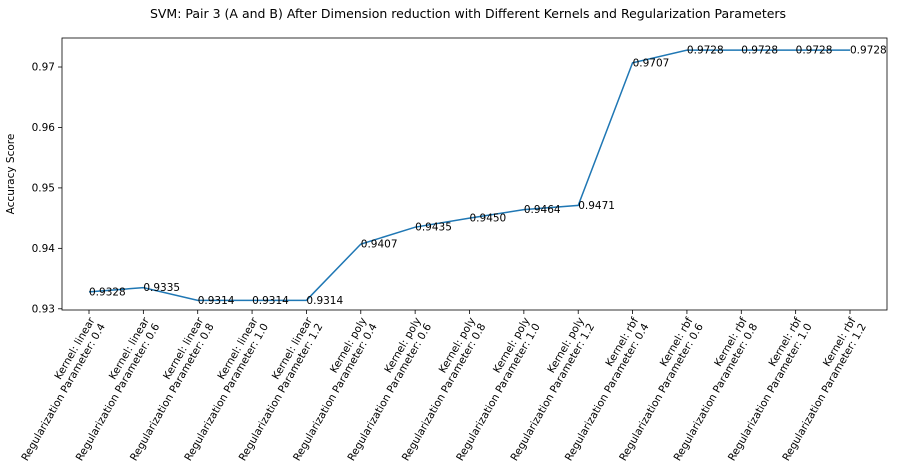 This screenshot has width=904, height=466. What do you see at coordinates (488, 219) in the screenshot?
I see `data-label: 0.9450` at bounding box center [488, 219].